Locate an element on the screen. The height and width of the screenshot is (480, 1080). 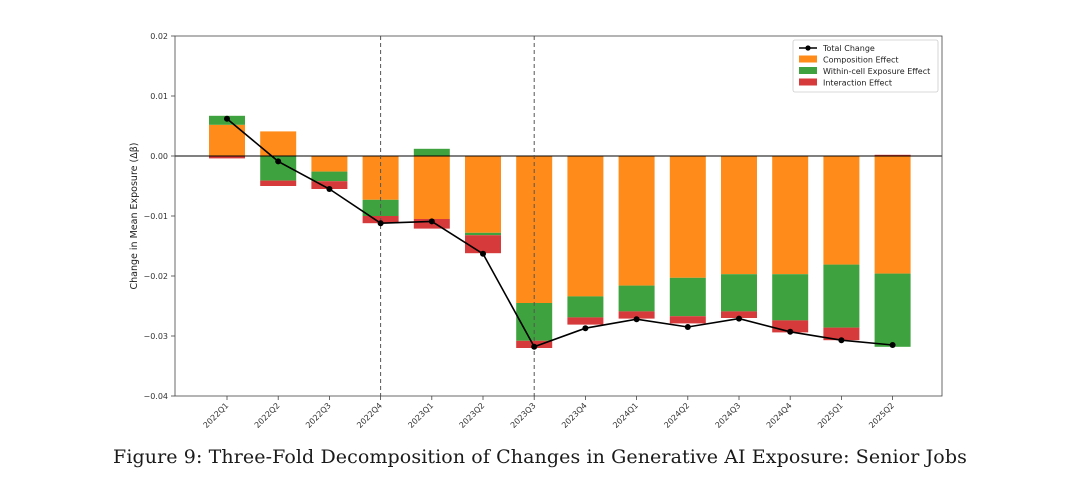
bar-composition-effect-2022Q3 is located at coordinates (329, 164).